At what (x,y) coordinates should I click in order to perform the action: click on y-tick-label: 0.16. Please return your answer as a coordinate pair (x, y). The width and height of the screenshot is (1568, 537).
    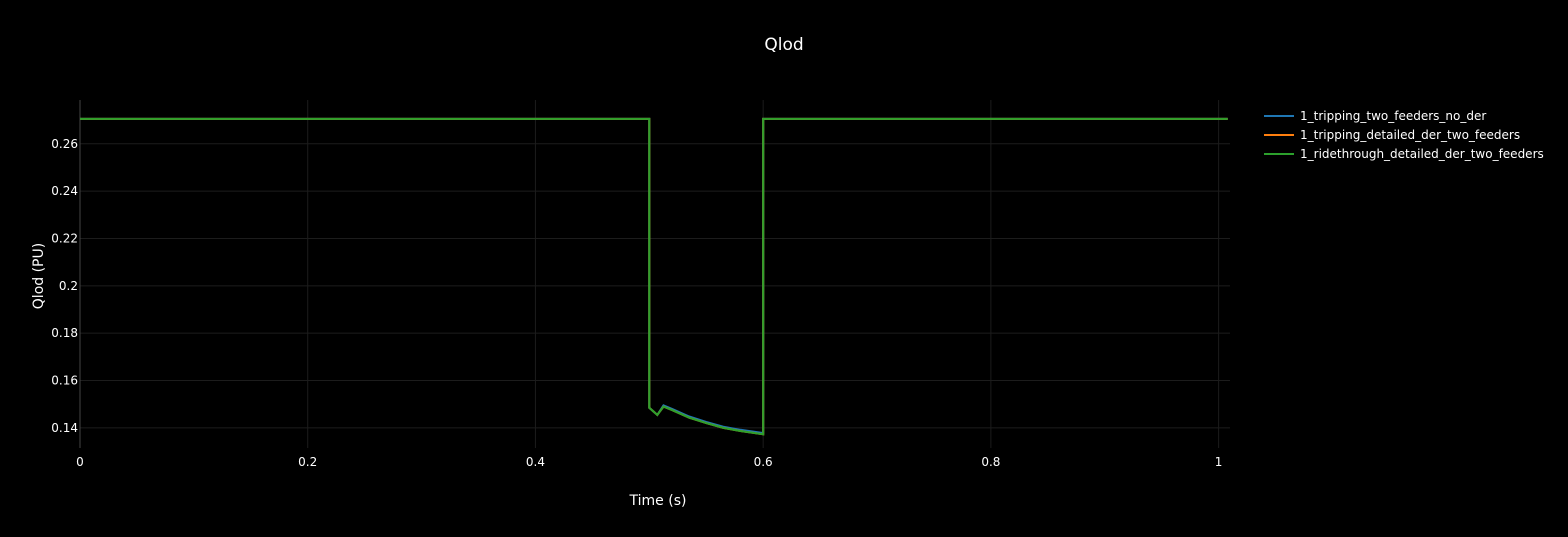
    Looking at the image, I should click on (64, 381).